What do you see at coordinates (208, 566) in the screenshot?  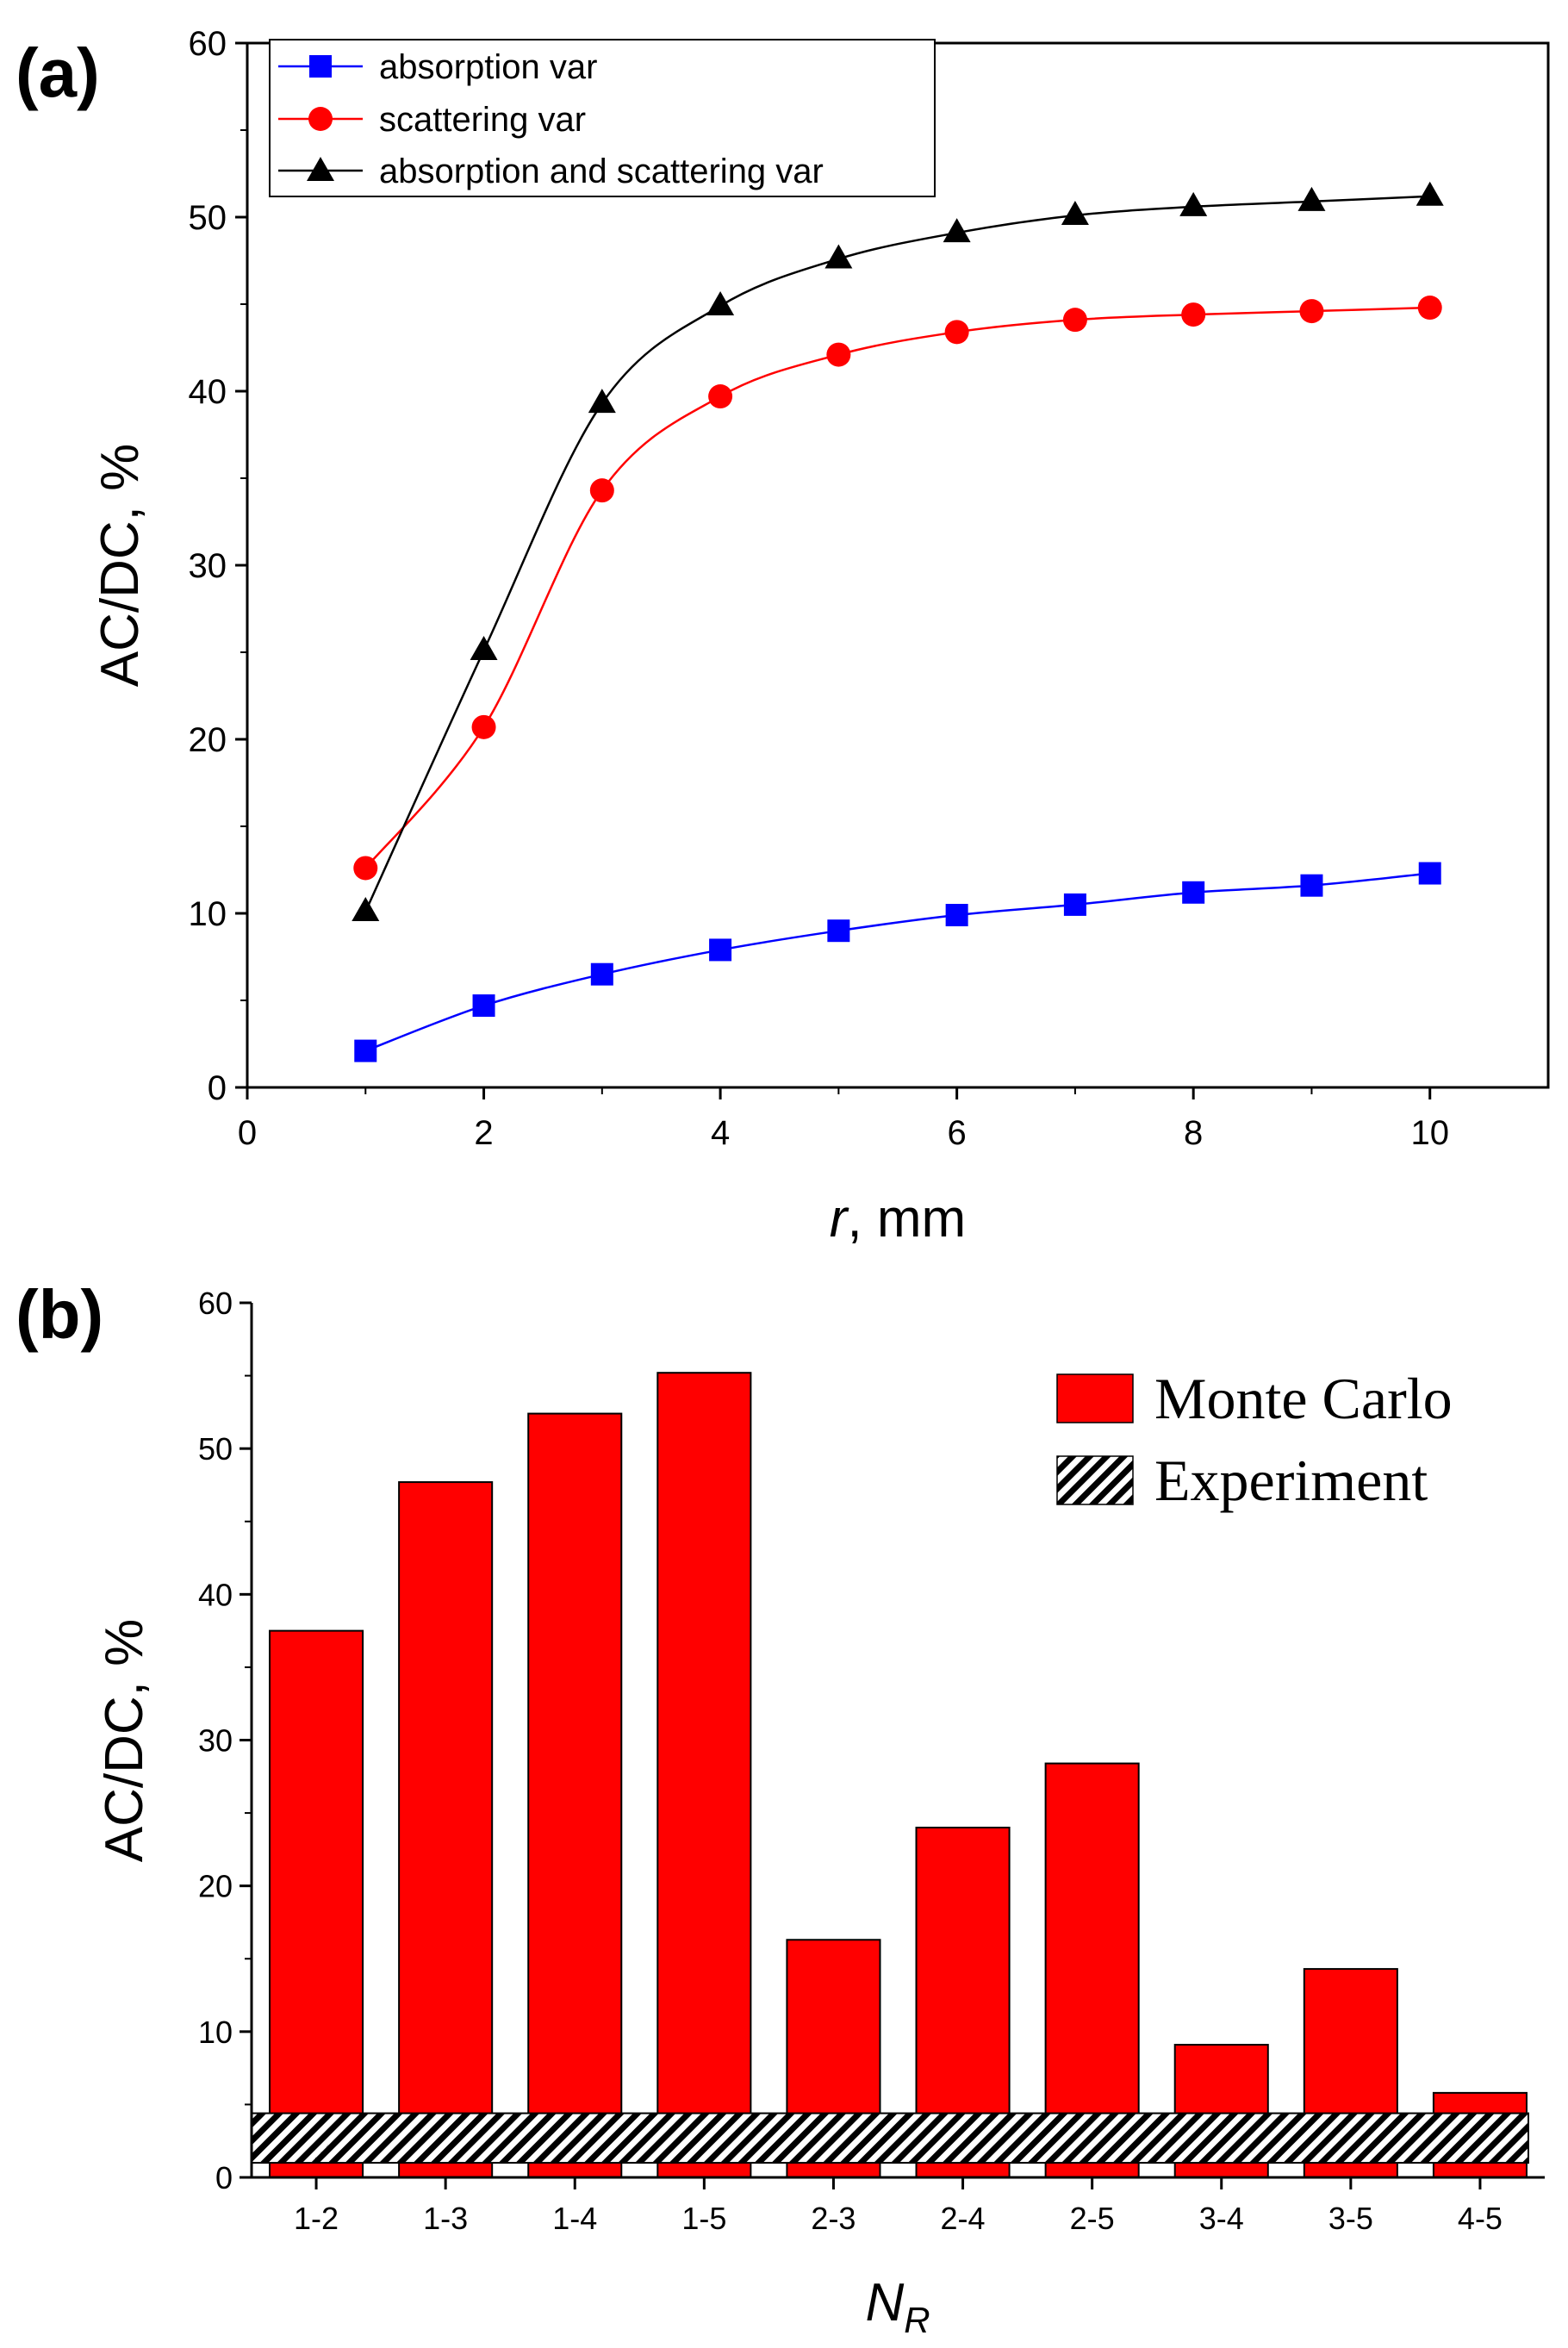 I see `panel-a-ytick-label: 30` at bounding box center [208, 566].